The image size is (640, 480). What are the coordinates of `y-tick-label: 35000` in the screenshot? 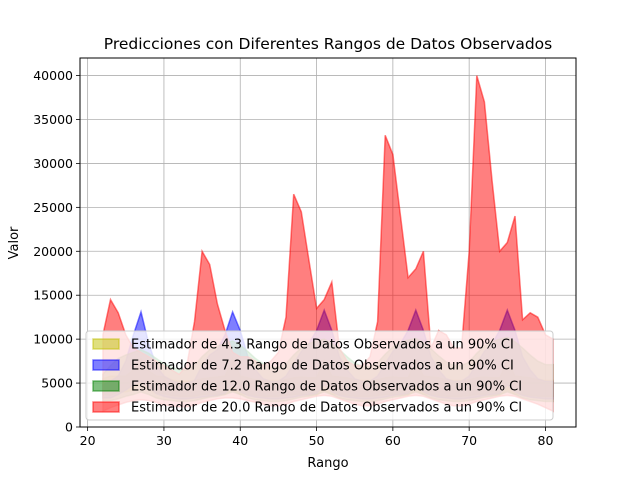 It's located at (53, 119).